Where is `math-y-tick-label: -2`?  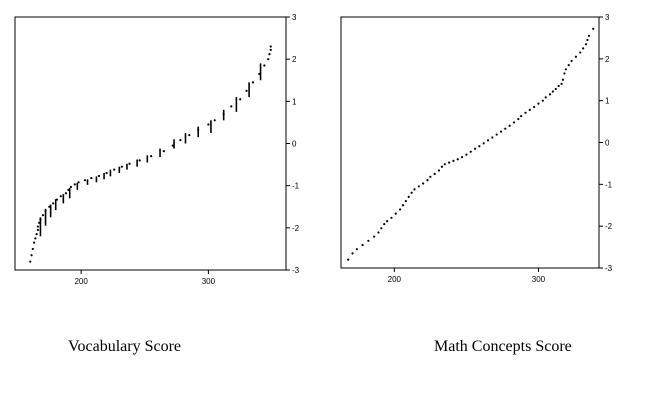
math-y-tick-label: -2 is located at coordinates (609, 226).